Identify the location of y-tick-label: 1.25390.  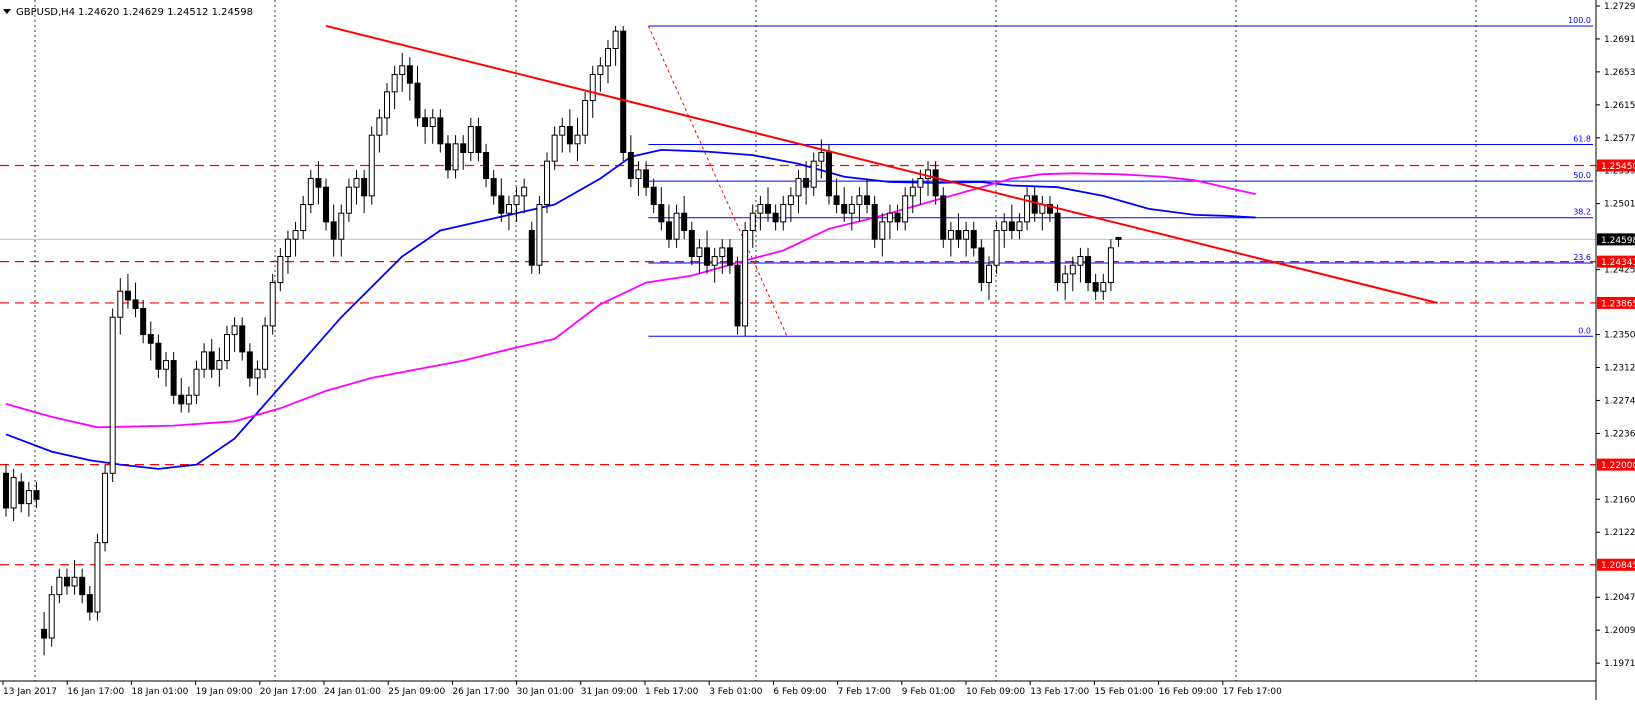
(1619, 172).